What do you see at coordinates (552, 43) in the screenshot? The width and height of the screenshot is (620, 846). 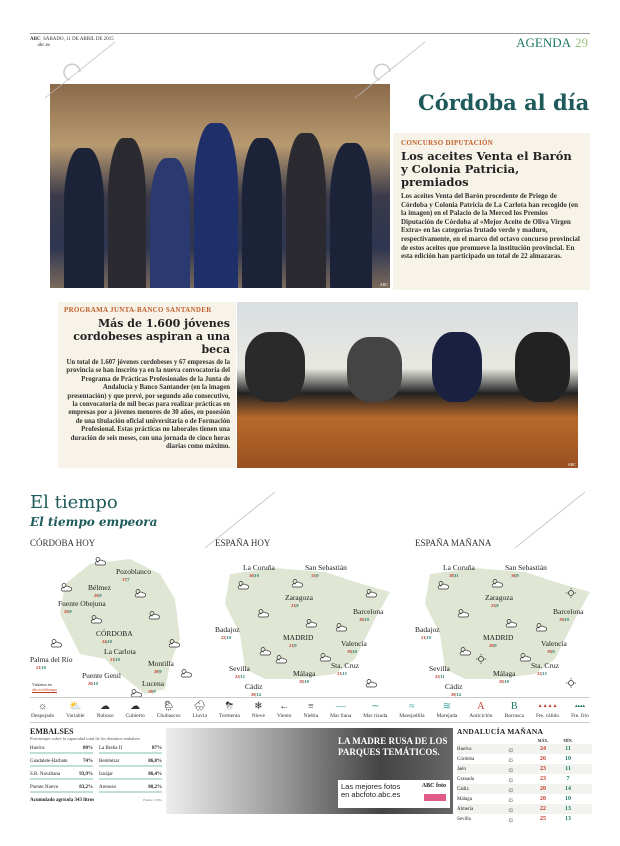 I see `section-header: AGENDA 29` at bounding box center [552, 43].